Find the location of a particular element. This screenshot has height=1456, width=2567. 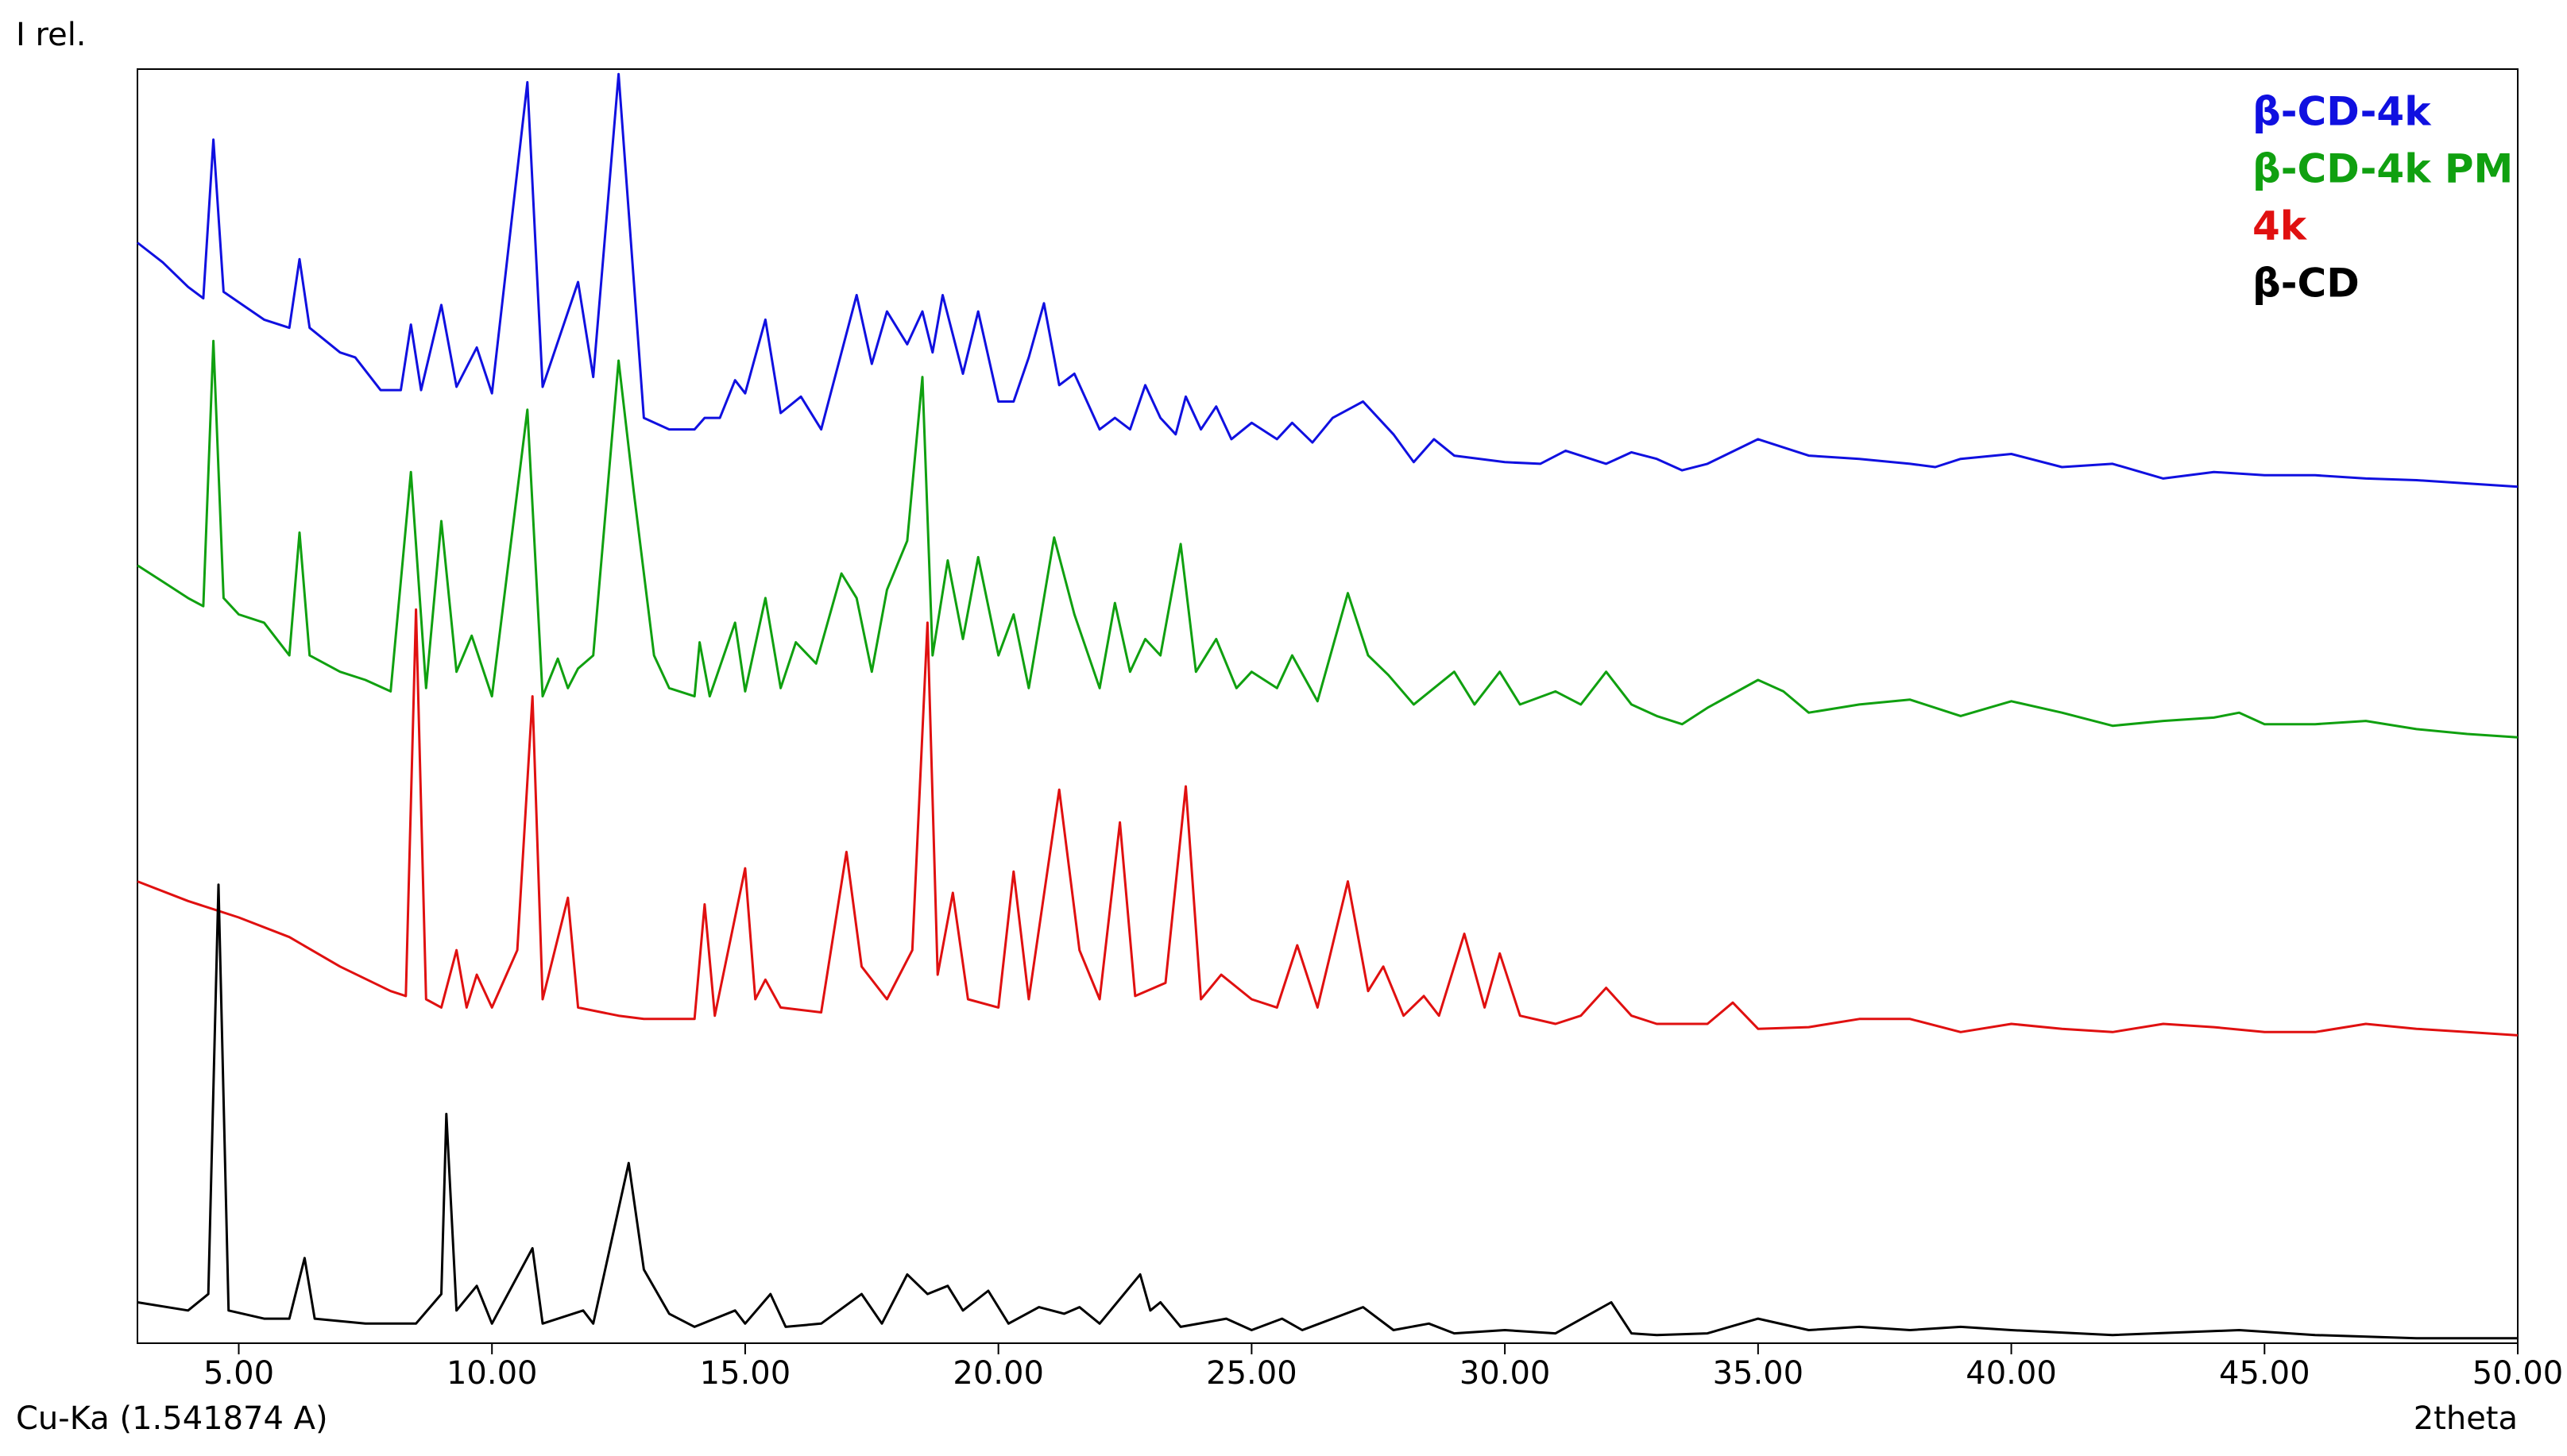

annotation: Cu-Ka (1.541874 A) is located at coordinates (172, 1418).